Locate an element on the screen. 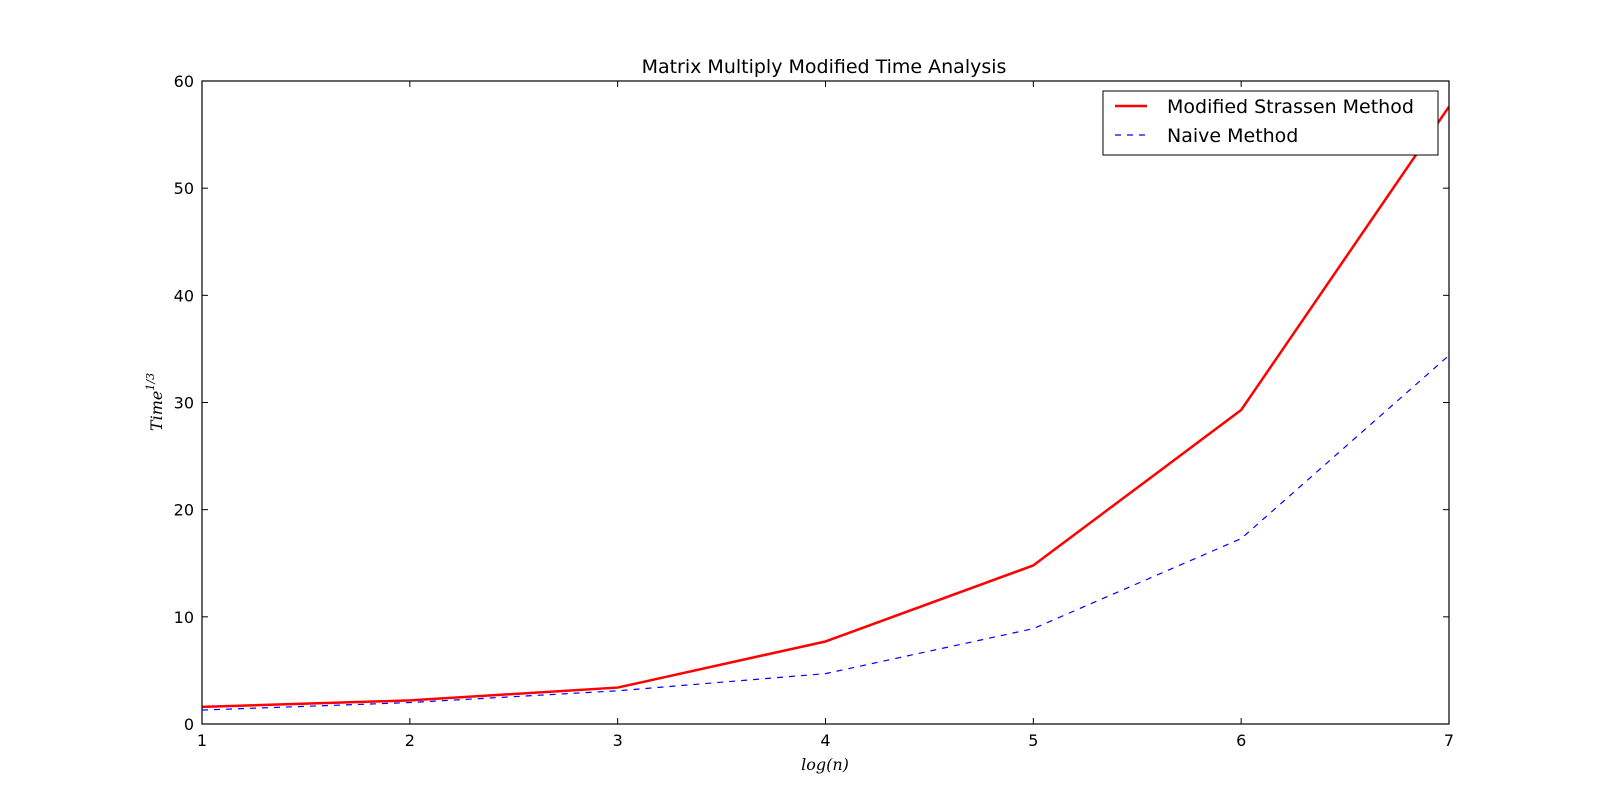 This screenshot has height=800, width=1600. x-tick-label: 2 is located at coordinates (410, 740).